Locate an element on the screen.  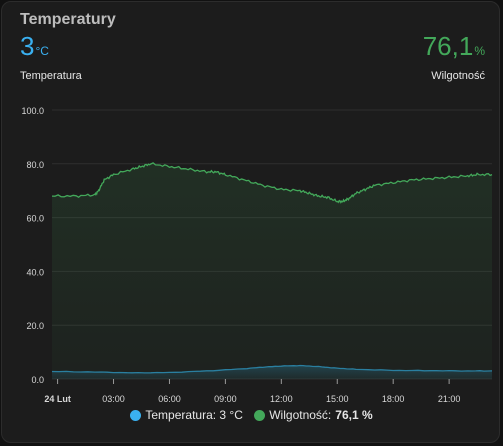
legend-temperature: Temperatura: 3 °C is located at coordinates (186, 415).